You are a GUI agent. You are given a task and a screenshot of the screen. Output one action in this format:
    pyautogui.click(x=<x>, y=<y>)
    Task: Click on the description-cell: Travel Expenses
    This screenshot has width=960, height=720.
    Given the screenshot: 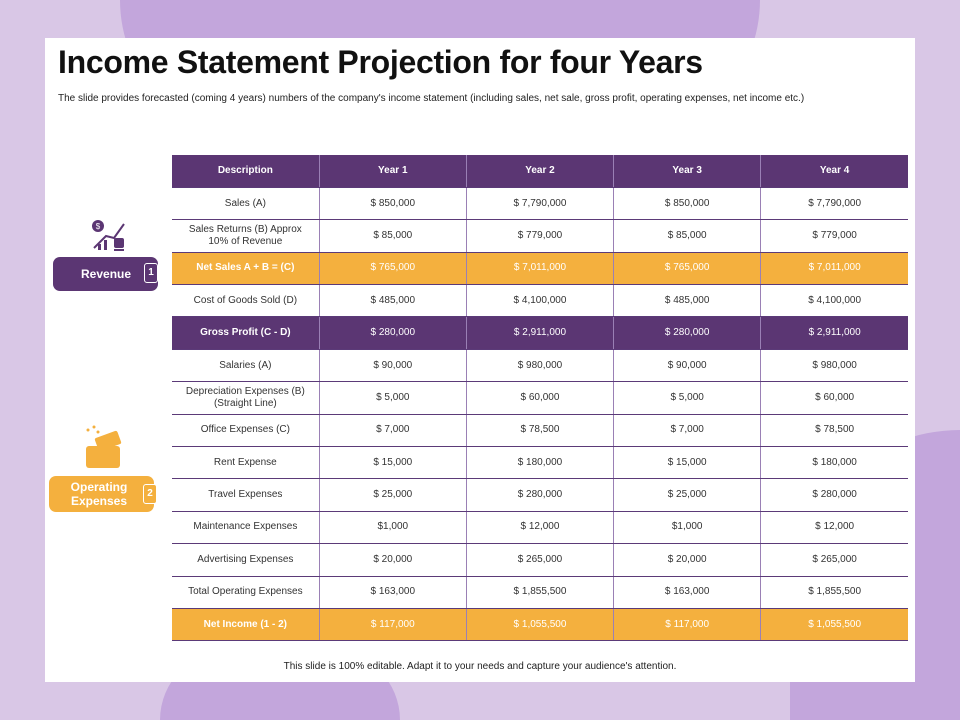 What is the action you would take?
    pyautogui.click(x=246, y=495)
    